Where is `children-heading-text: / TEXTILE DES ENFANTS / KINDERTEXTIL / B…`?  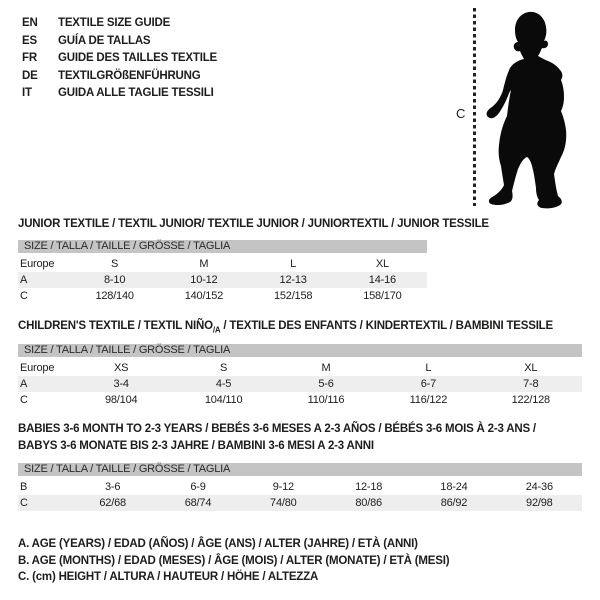 children-heading-text: / TEXTILE DES ENFANTS / KINDERTEXTIL / B… is located at coordinates (386, 326).